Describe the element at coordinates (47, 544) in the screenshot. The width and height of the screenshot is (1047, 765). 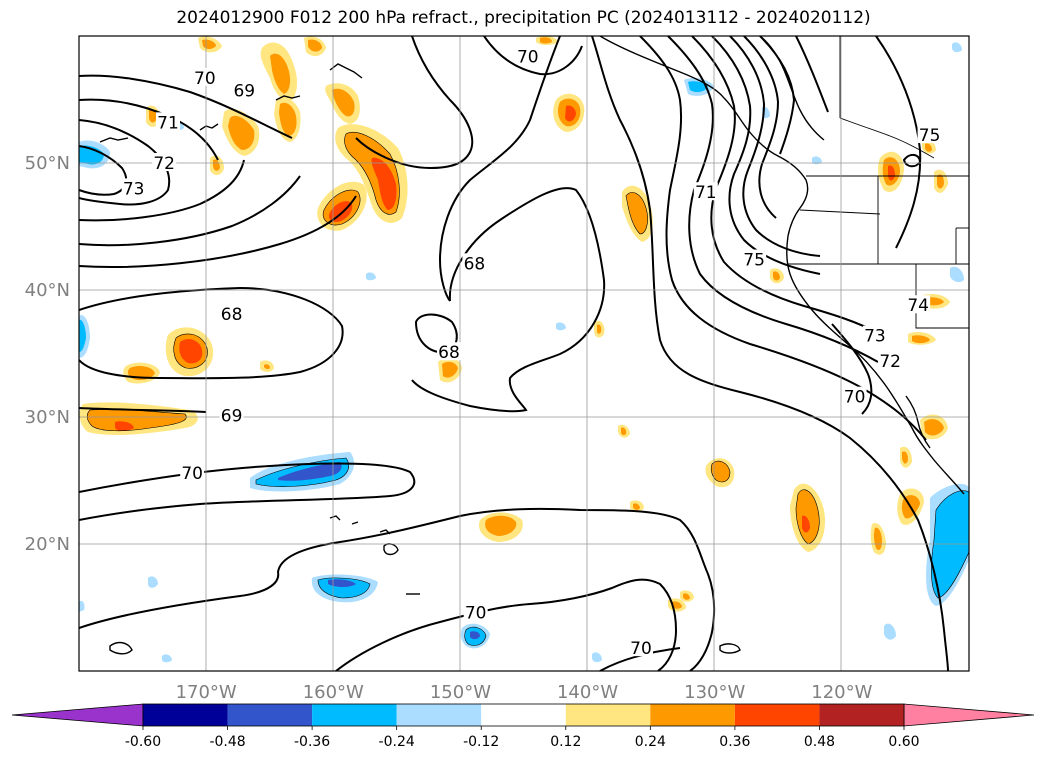
I see `latitude-label: 20°N` at that location.